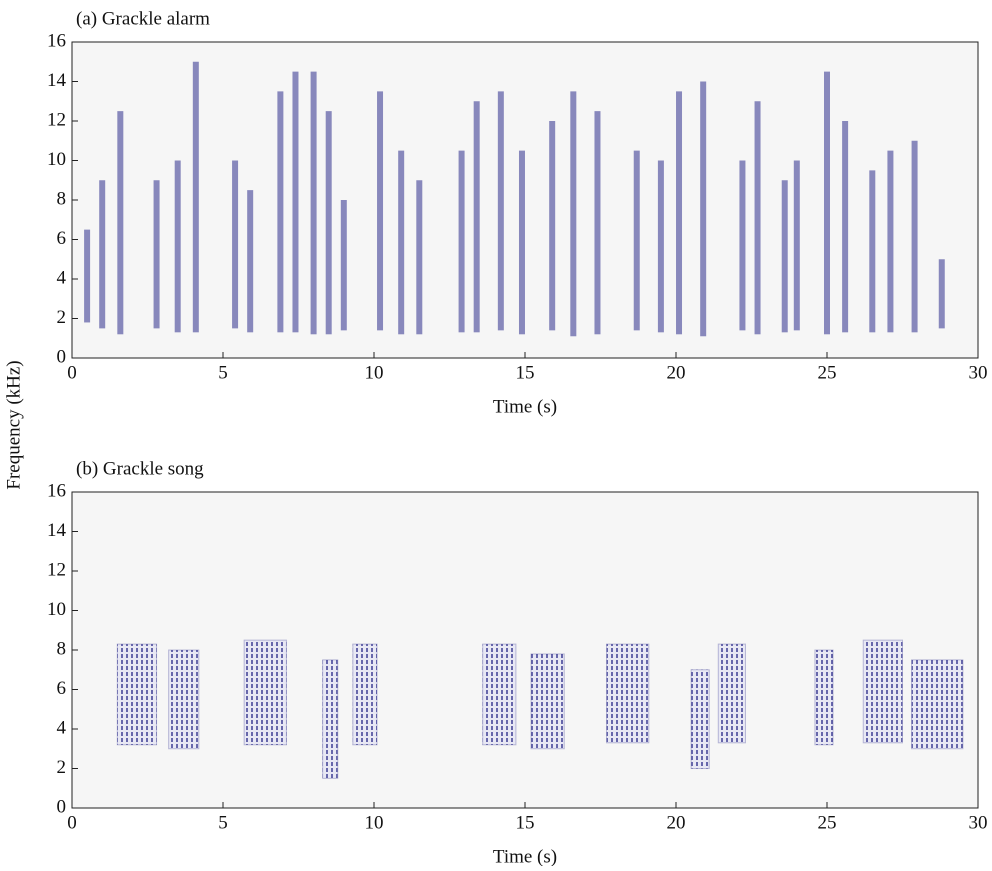 This screenshot has height=871, width=992. What do you see at coordinates (143, 18) in the screenshot?
I see `panel-title: (a) Grackle alarm` at bounding box center [143, 18].